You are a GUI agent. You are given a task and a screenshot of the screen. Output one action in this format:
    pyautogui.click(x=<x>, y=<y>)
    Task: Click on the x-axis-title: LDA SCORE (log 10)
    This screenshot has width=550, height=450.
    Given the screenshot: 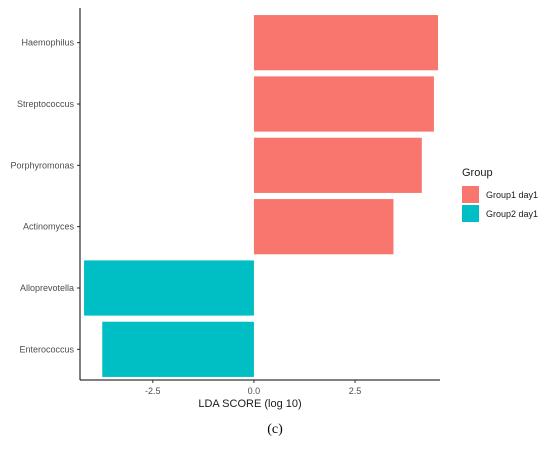 What is the action you would take?
    pyautogui.click(x=249, y=404)
    